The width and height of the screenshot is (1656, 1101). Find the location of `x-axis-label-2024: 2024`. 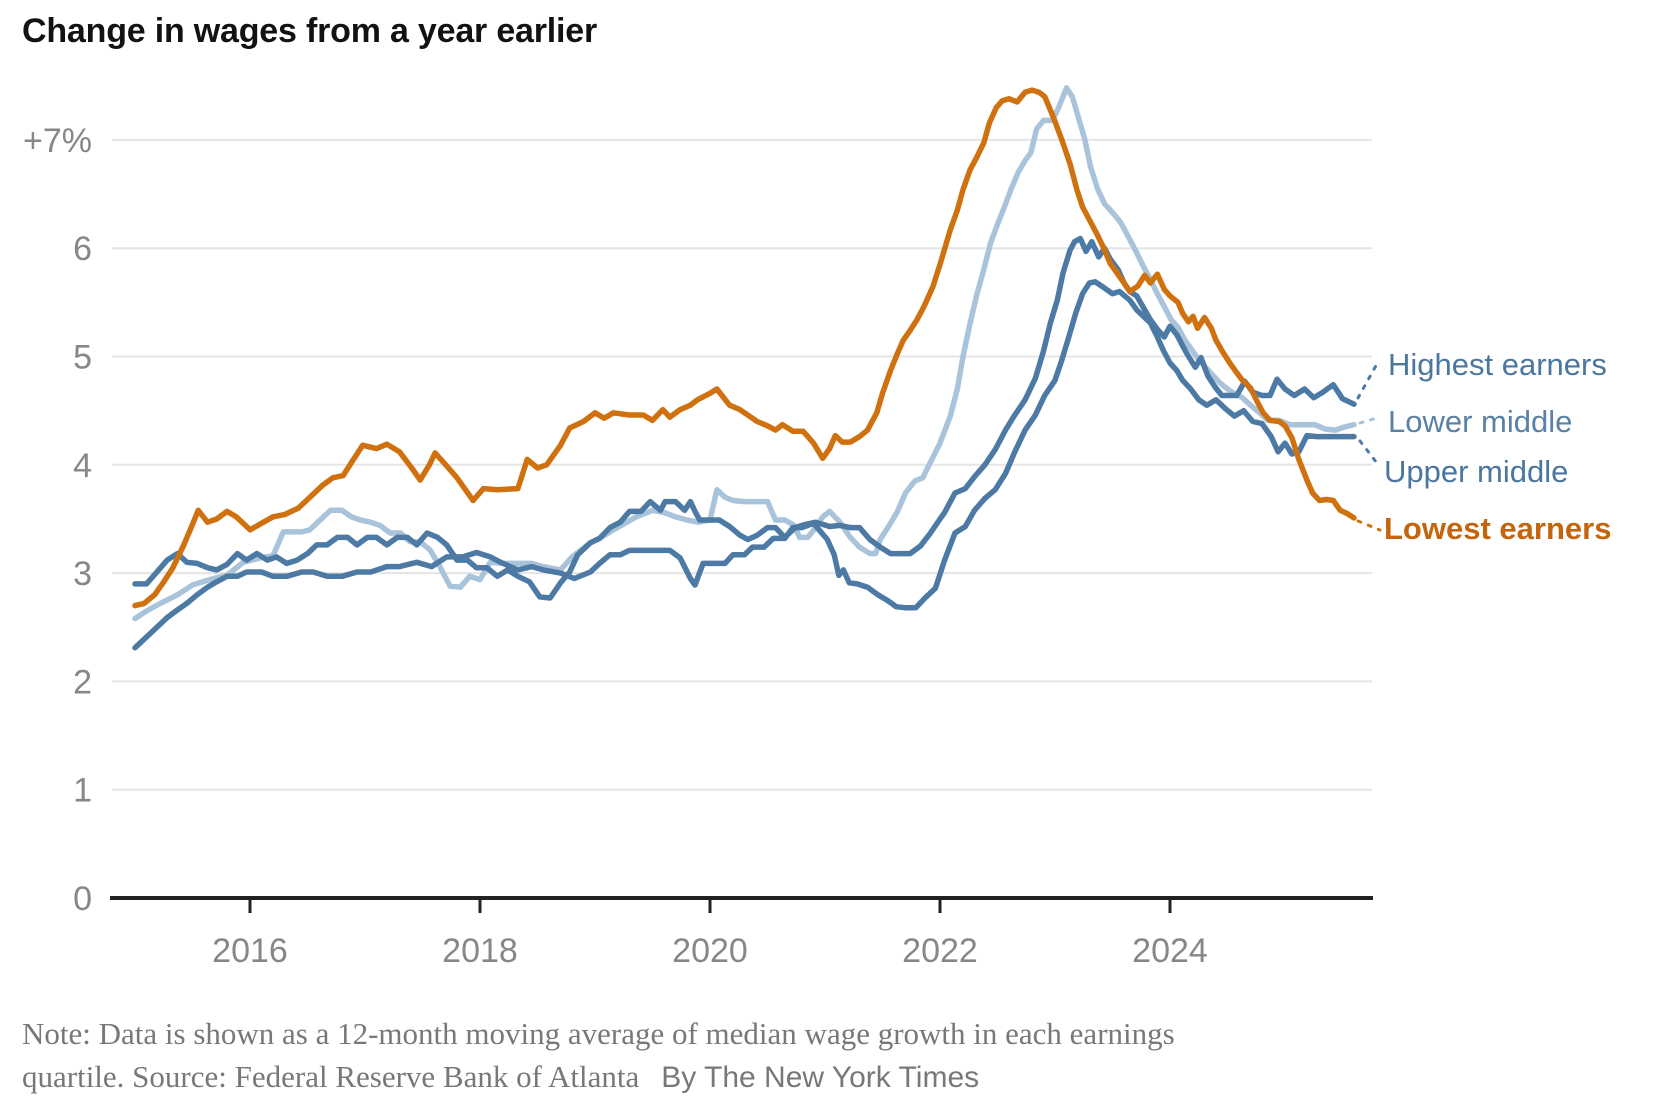

x-axis-label-2024: 2024 is located at coordinates (1170, 951).